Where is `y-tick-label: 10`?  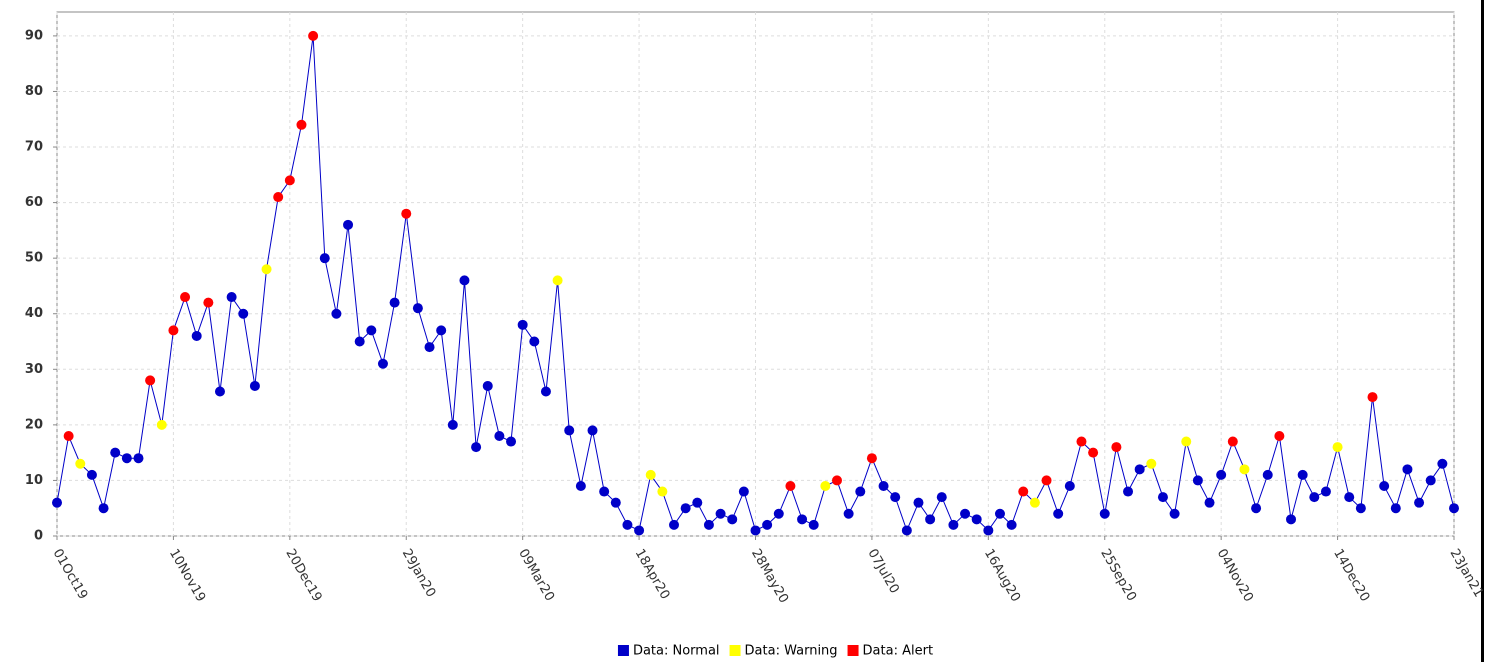
y-tick-label: 10 is located at coordinates (34, 480).